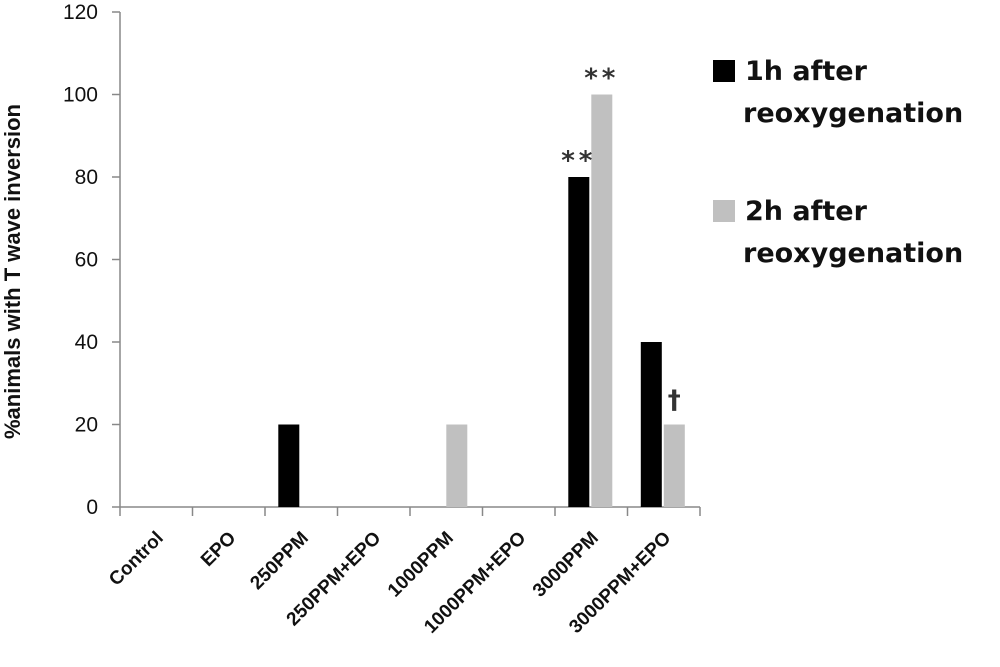 The image size is (1000, 667). What do you see at coordinates (12, 271) in the screenshot?
I see `y-axis-label: %animals with T wave inversion` at bounding box center [12, 271].